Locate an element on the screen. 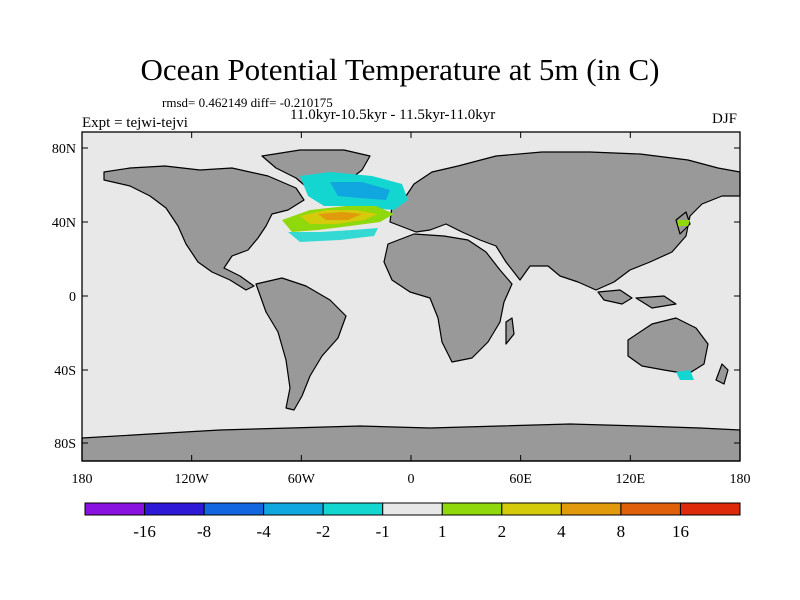  land-madagascar is located at coordinates (510, 331).